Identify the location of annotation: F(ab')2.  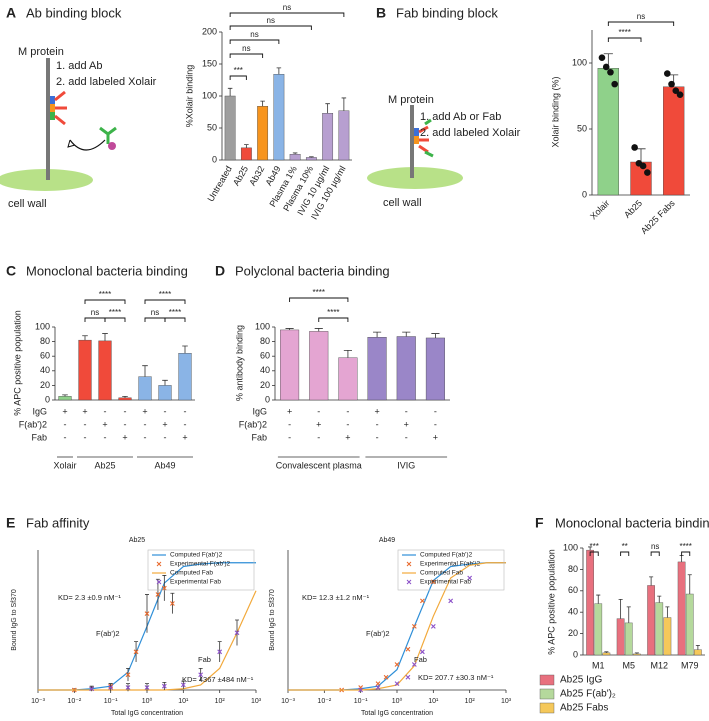
(378, 633).